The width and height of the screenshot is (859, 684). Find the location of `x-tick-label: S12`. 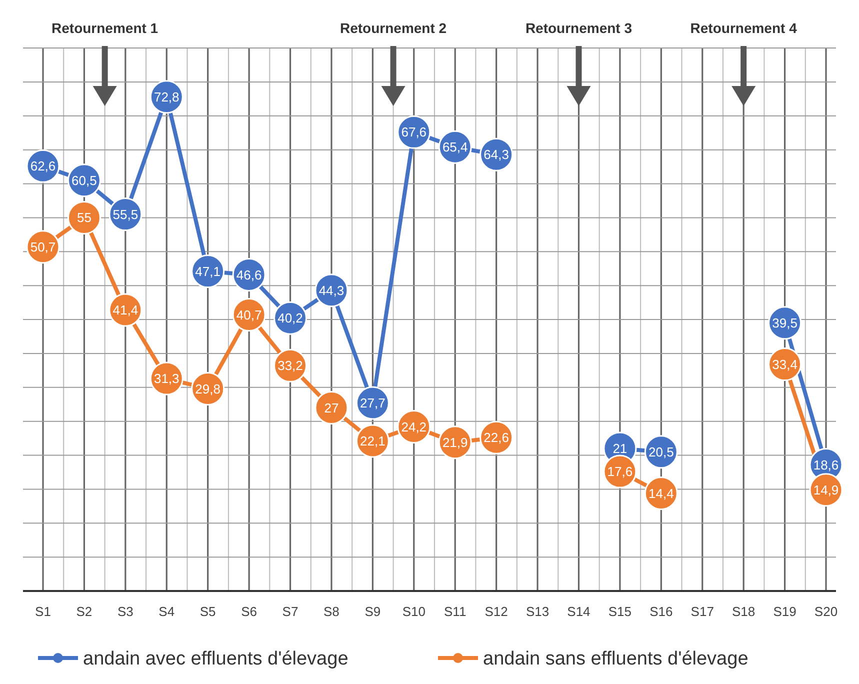

x-tick-label: S12 is located at coordinates (496, 611).